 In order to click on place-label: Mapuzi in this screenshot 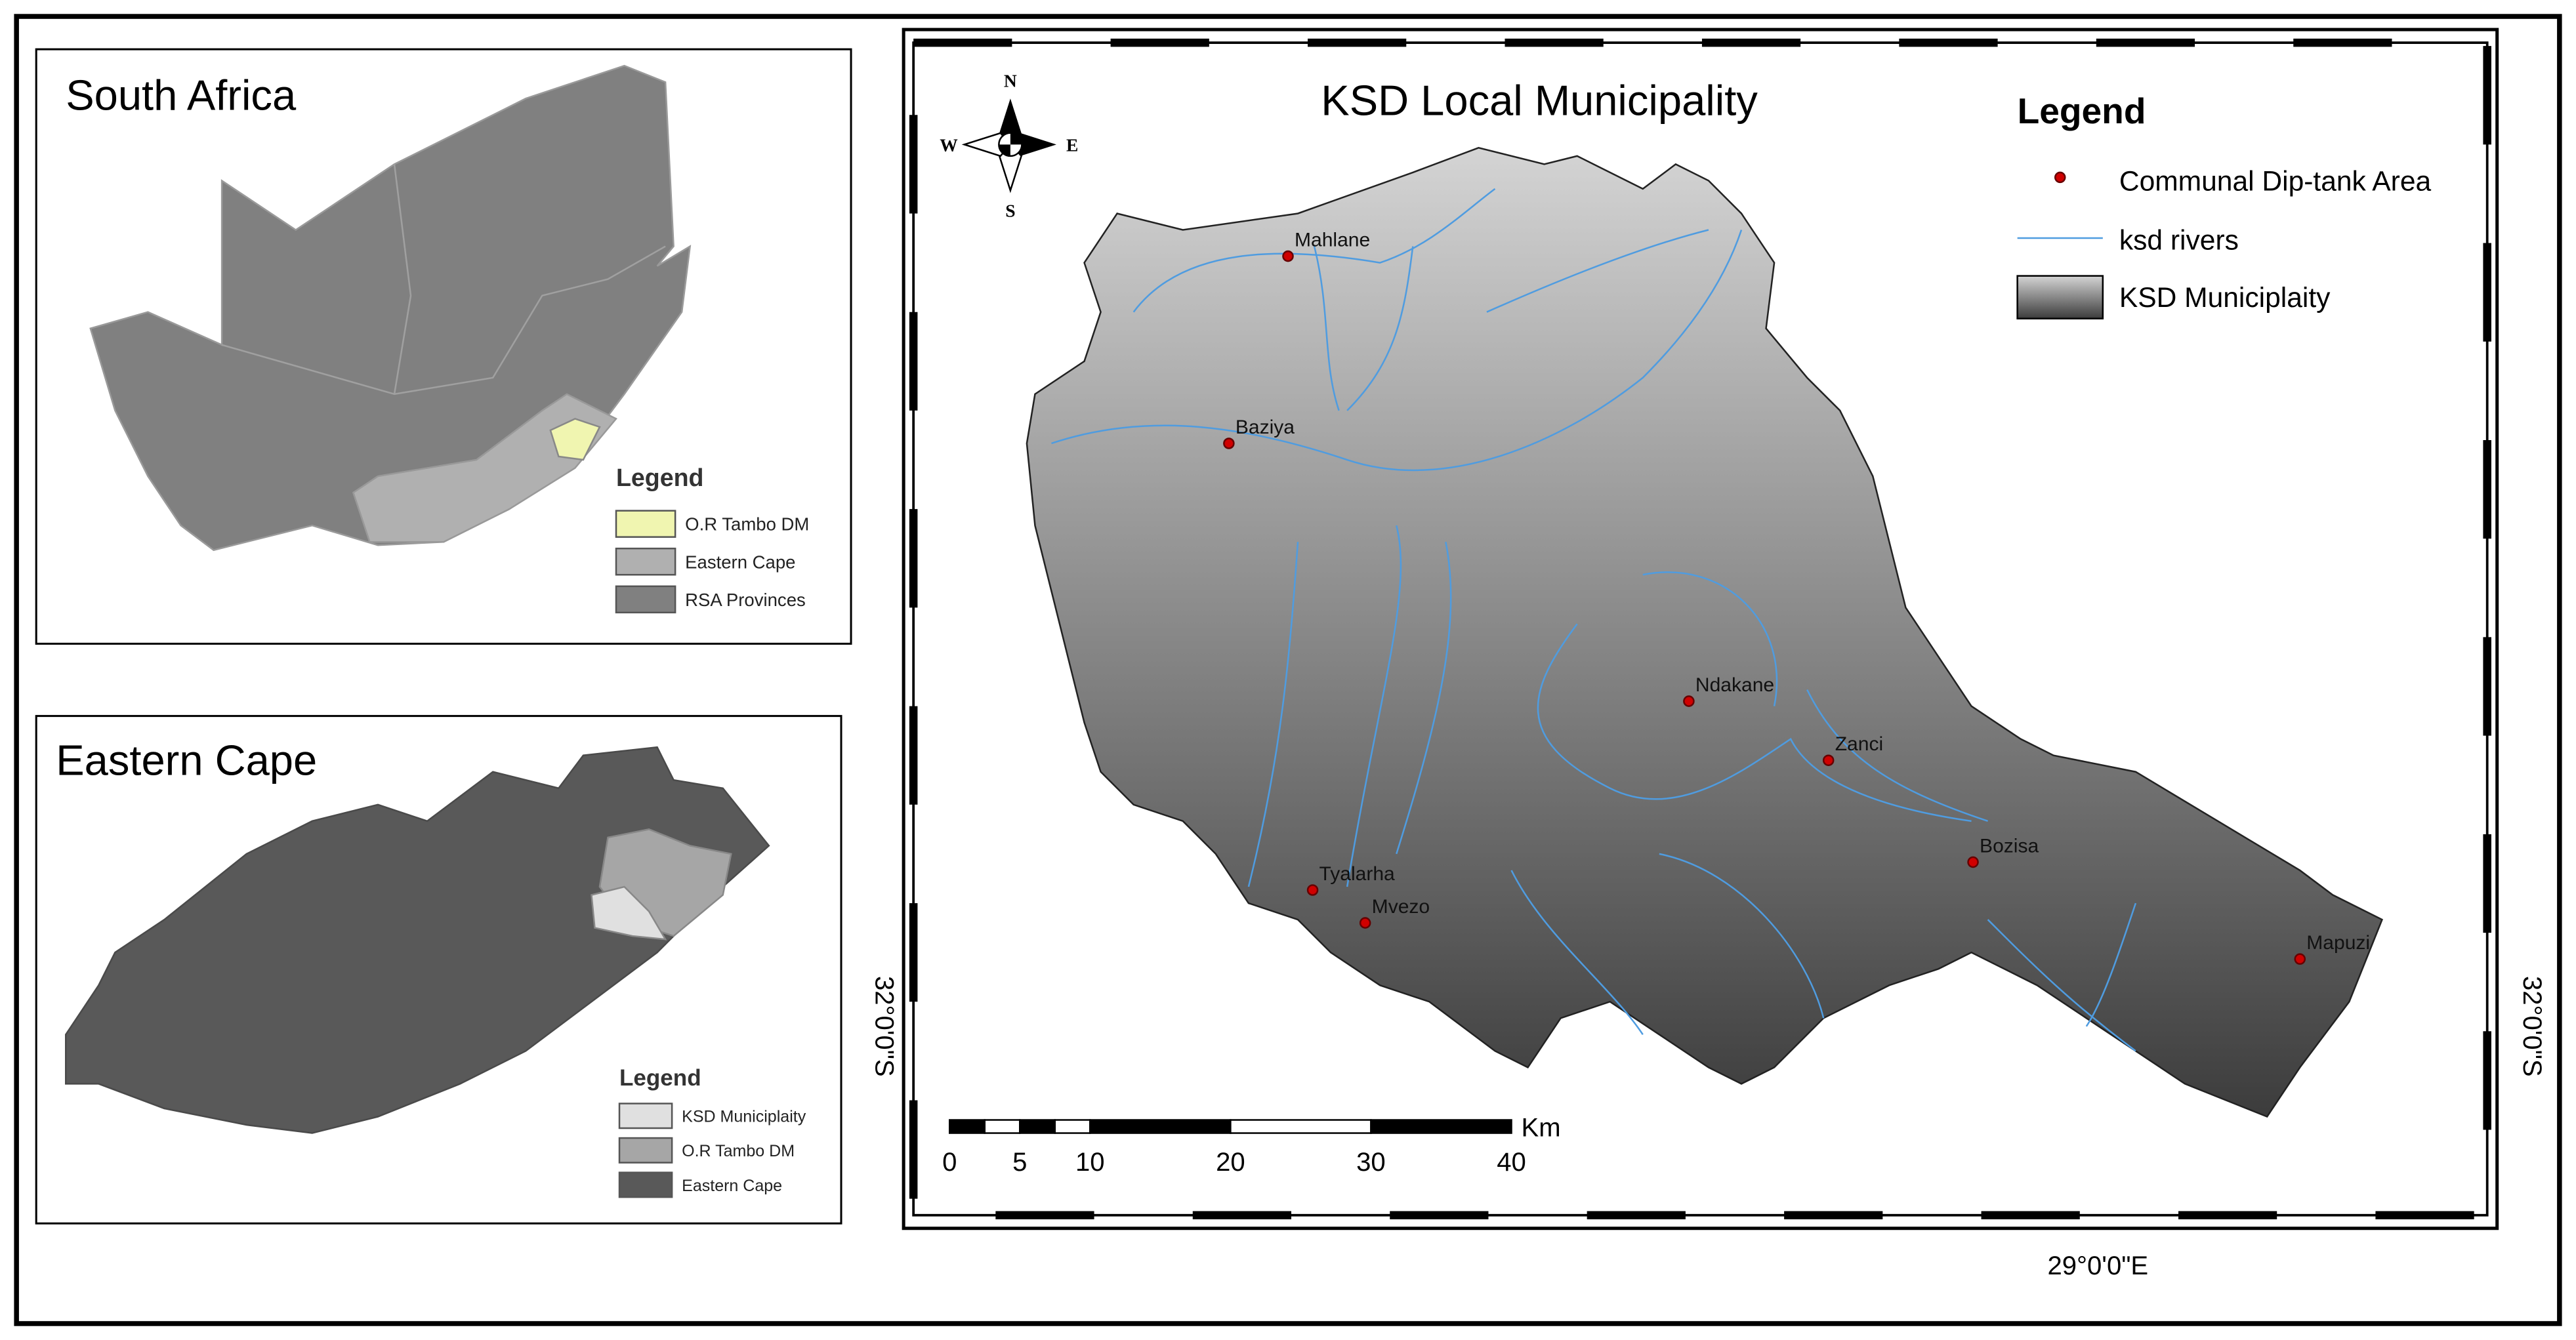, I will do `click(2338, 943)`.